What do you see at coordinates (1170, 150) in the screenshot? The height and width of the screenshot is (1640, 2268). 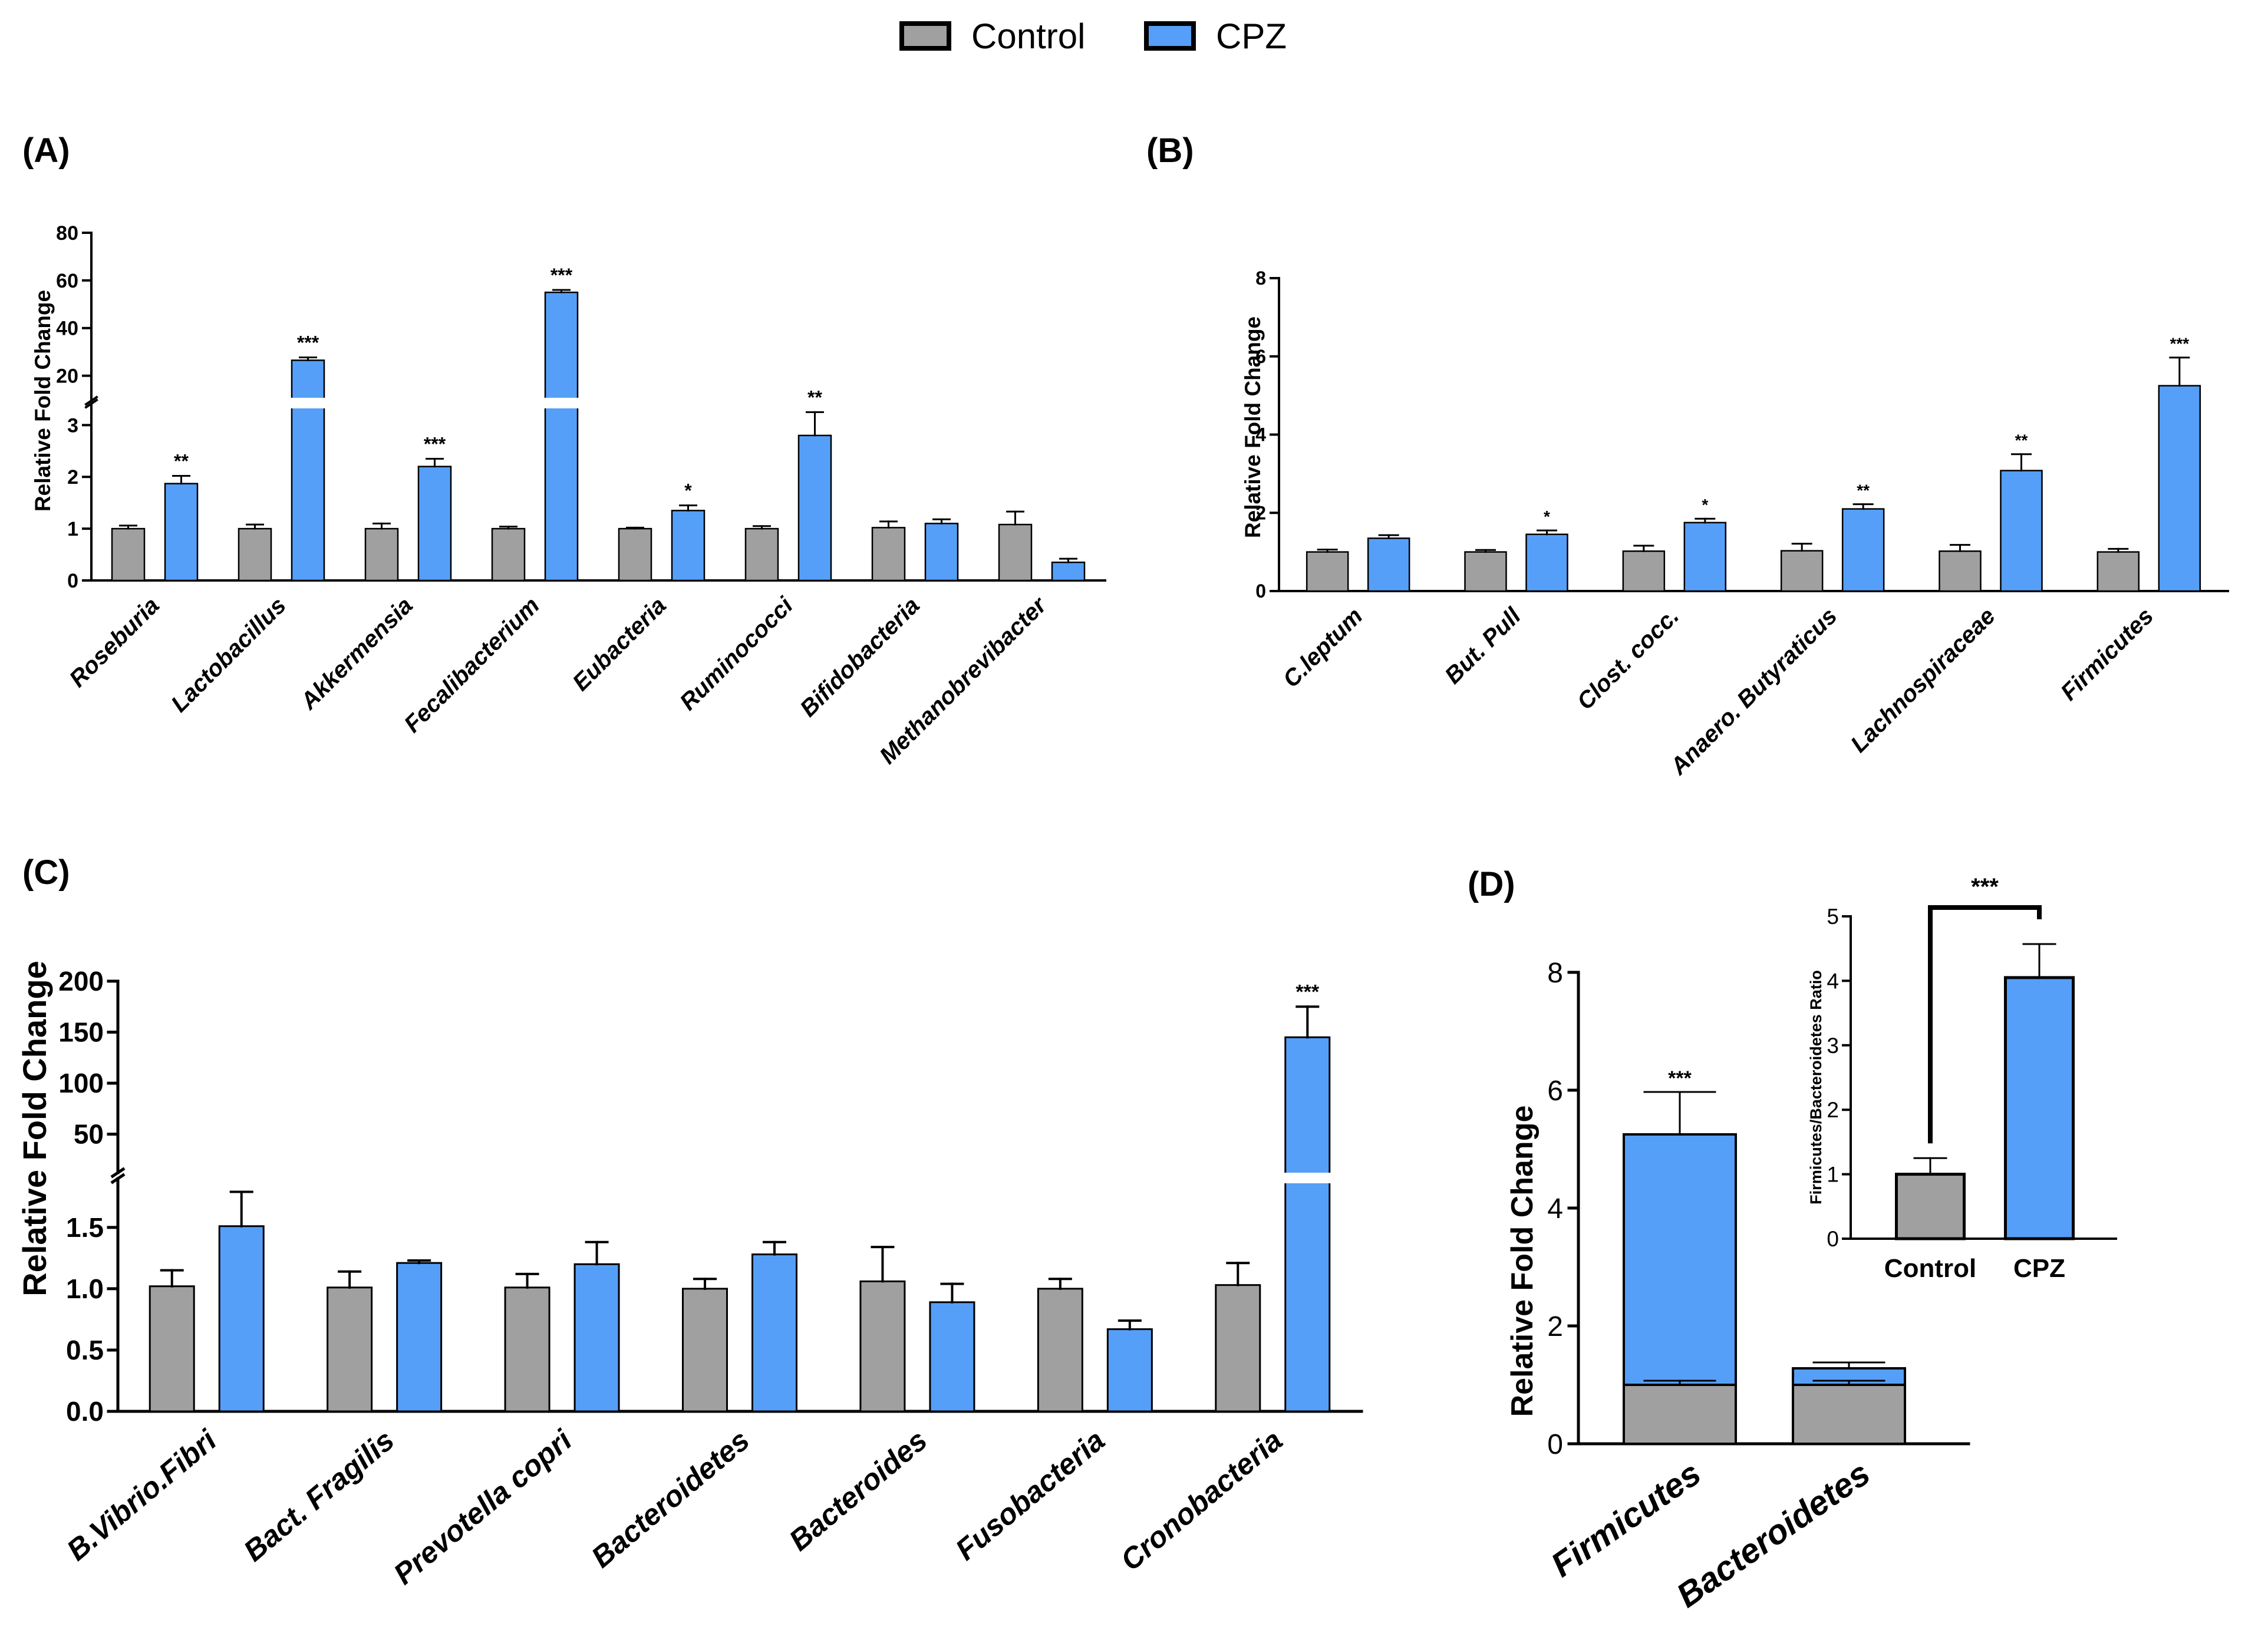 I see `panel-label-b: (B)` at bounding box center [1170, 150].